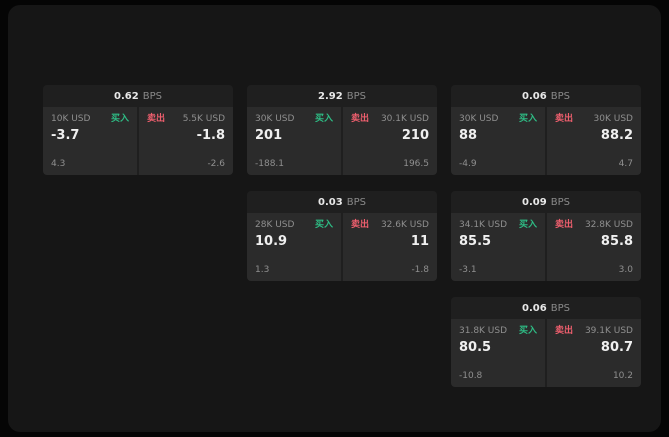 This screenshot has width=669, height=437. I want to click on buy-price: 88, so click(468, 135).